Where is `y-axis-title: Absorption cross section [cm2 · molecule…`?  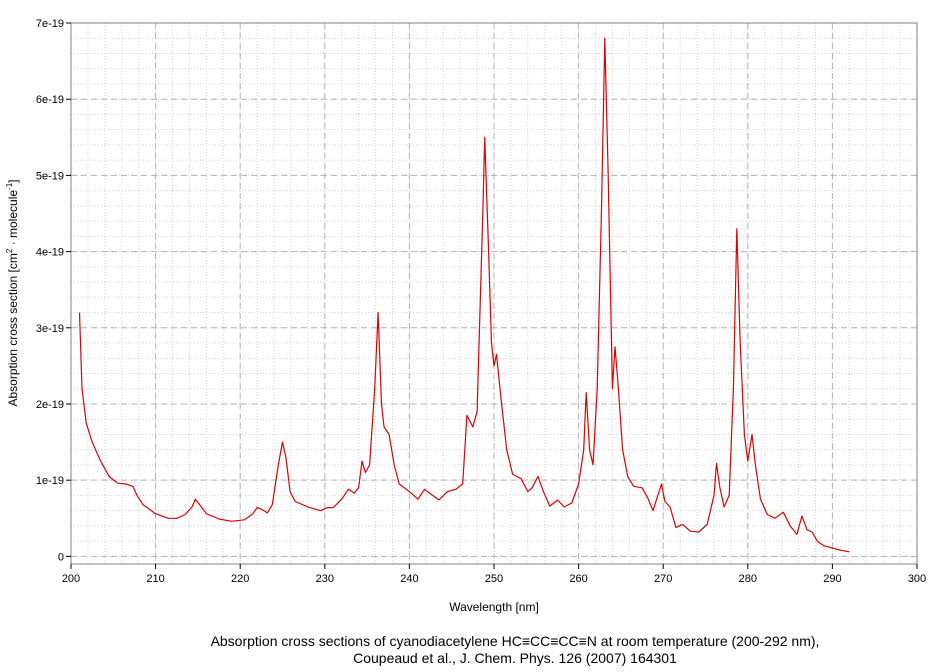
y-axis-title: Absorption cross section [cm2 · molecule… is located at coordinates (12, 292).